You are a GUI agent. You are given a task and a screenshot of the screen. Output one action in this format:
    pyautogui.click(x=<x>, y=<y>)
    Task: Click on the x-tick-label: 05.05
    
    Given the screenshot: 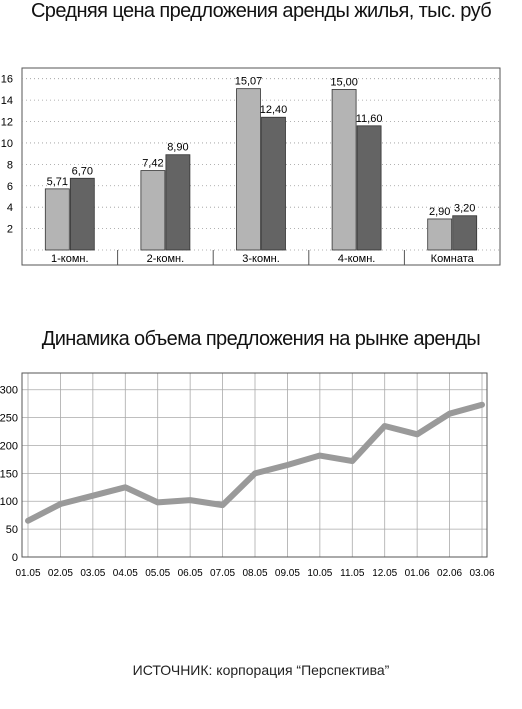 What is the action you would take?
    pyautogui.click(x=157, y=573)
    